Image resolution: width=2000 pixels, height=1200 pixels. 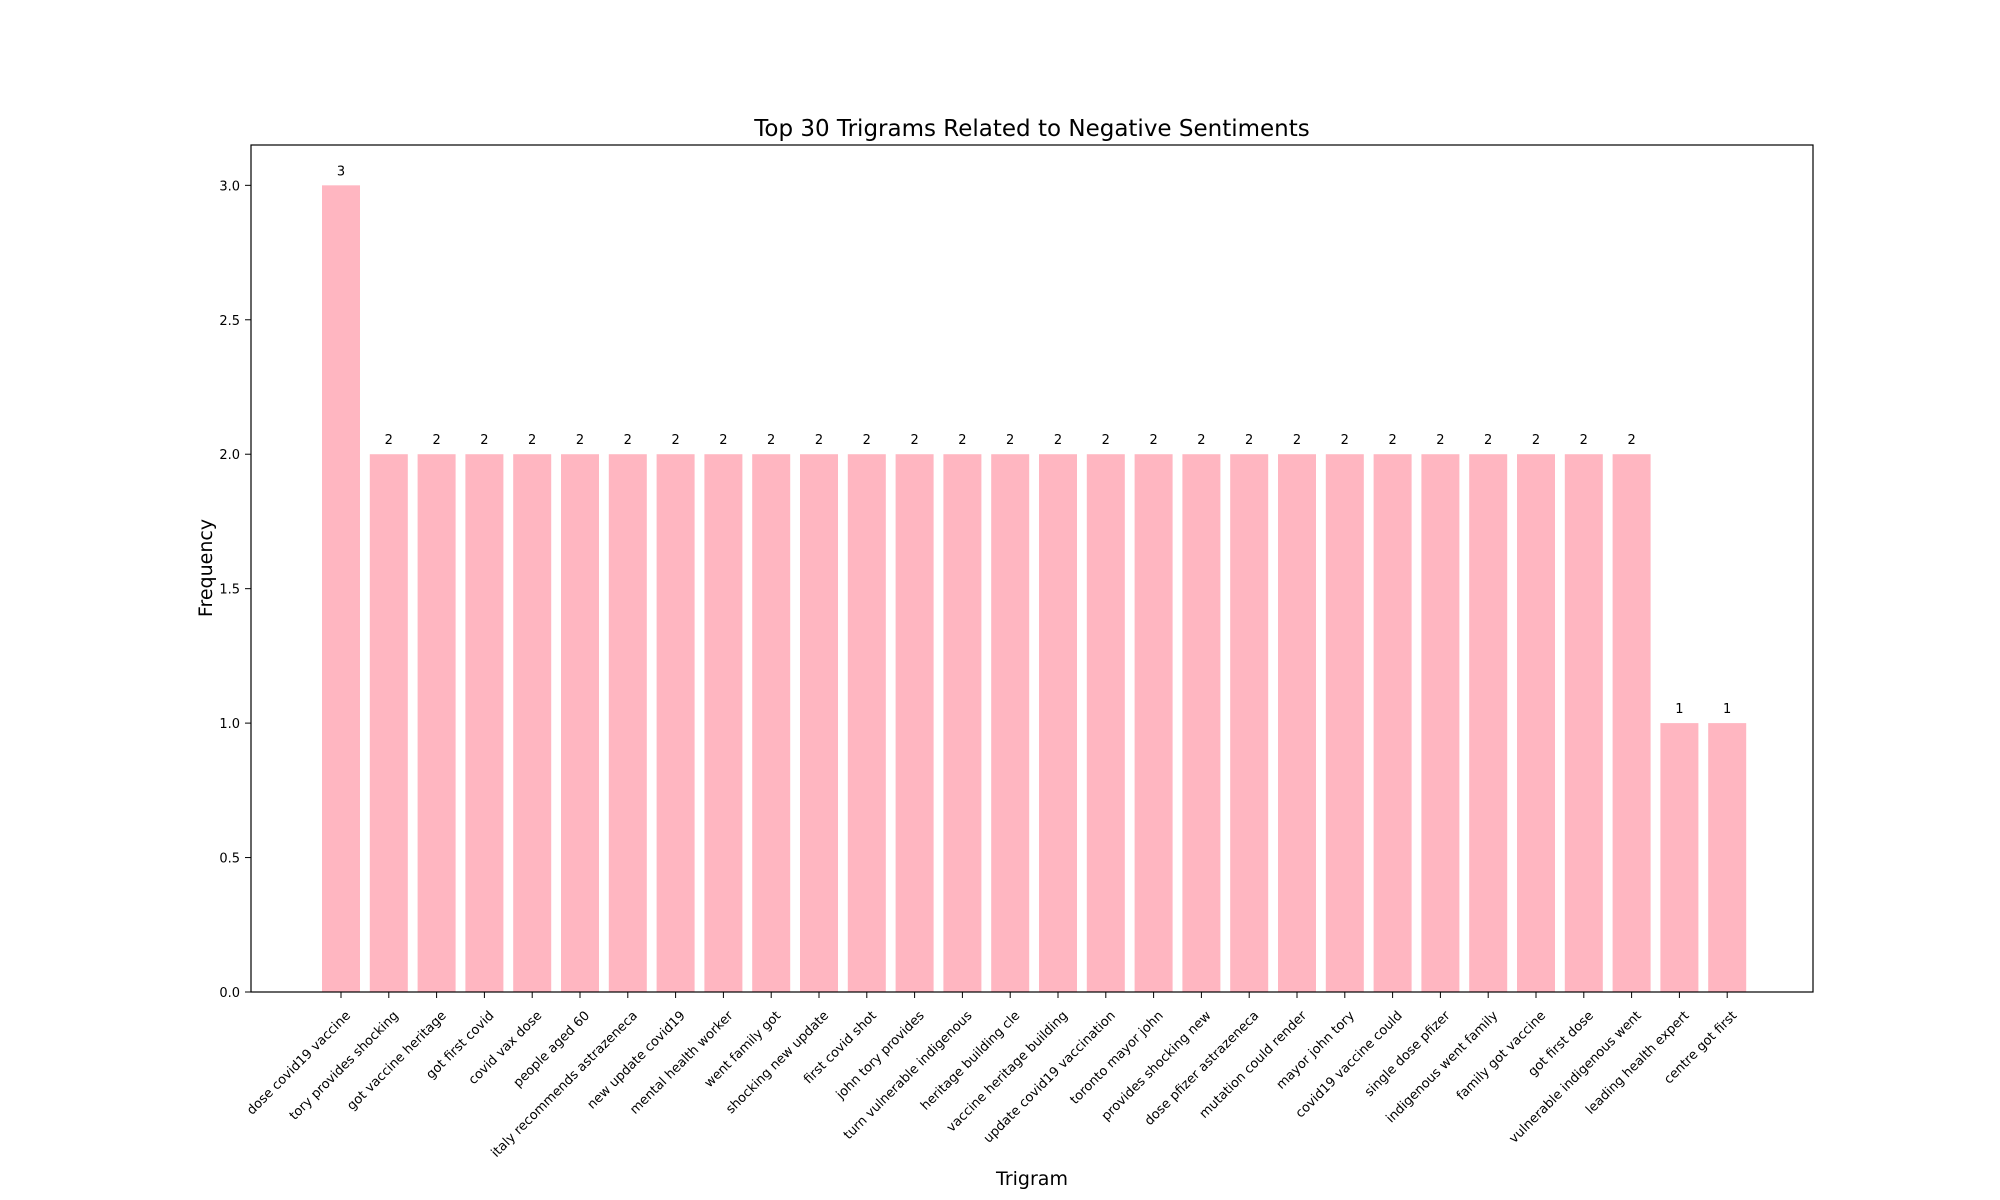 What do you see at coordinates (229, 724) in the screenshot?
I see `y-tick-label-2: 1.0` at bounding box center [229, 724].